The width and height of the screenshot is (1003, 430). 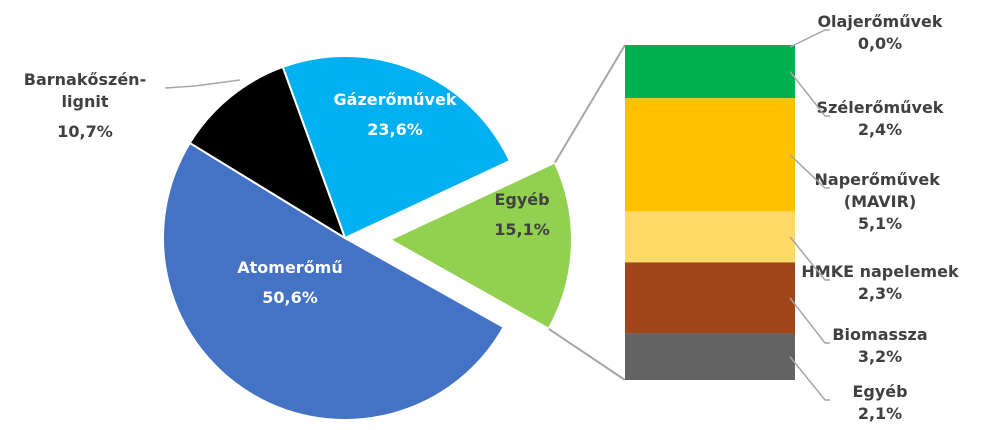 I want to click on label: 23,6%, so click(x=395, y=129).